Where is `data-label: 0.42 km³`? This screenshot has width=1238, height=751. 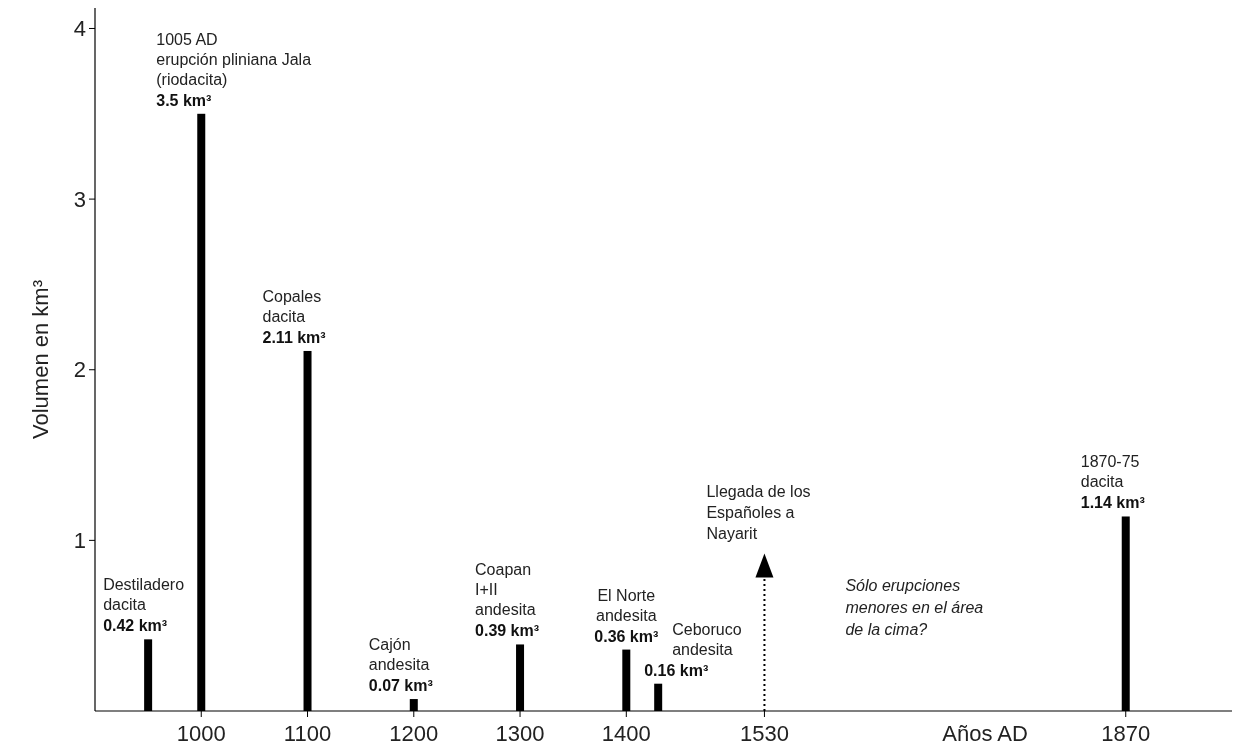
data-label: 0.42 km³ is located at coordinates (135, 626).